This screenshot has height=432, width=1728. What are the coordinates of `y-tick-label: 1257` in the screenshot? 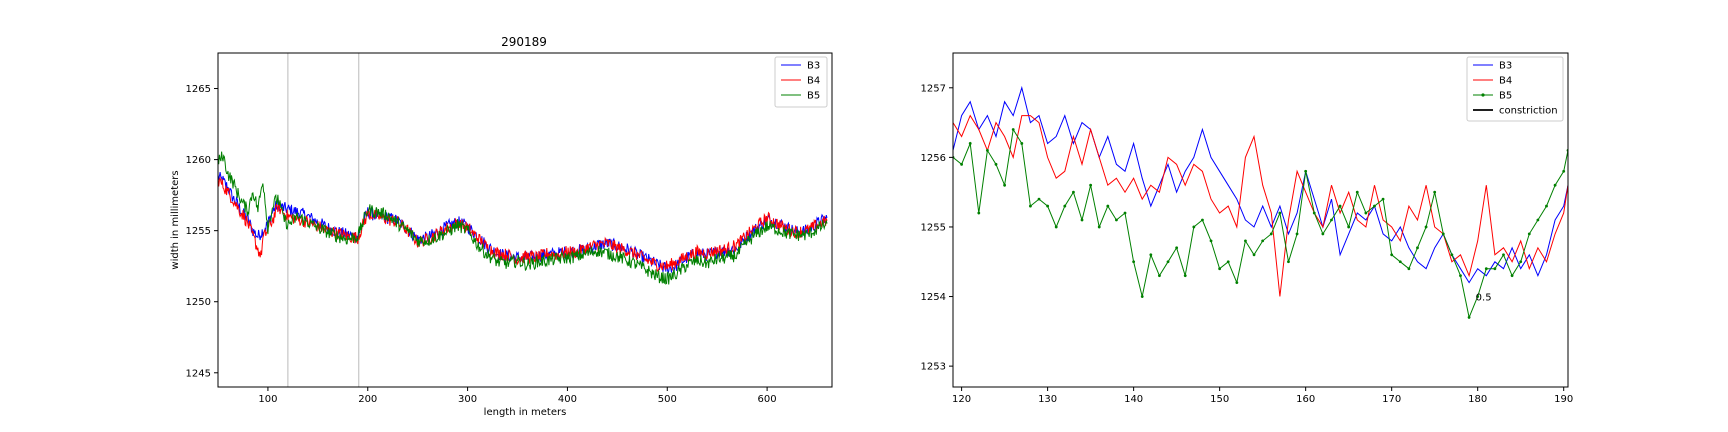 It's located at (933, 88).